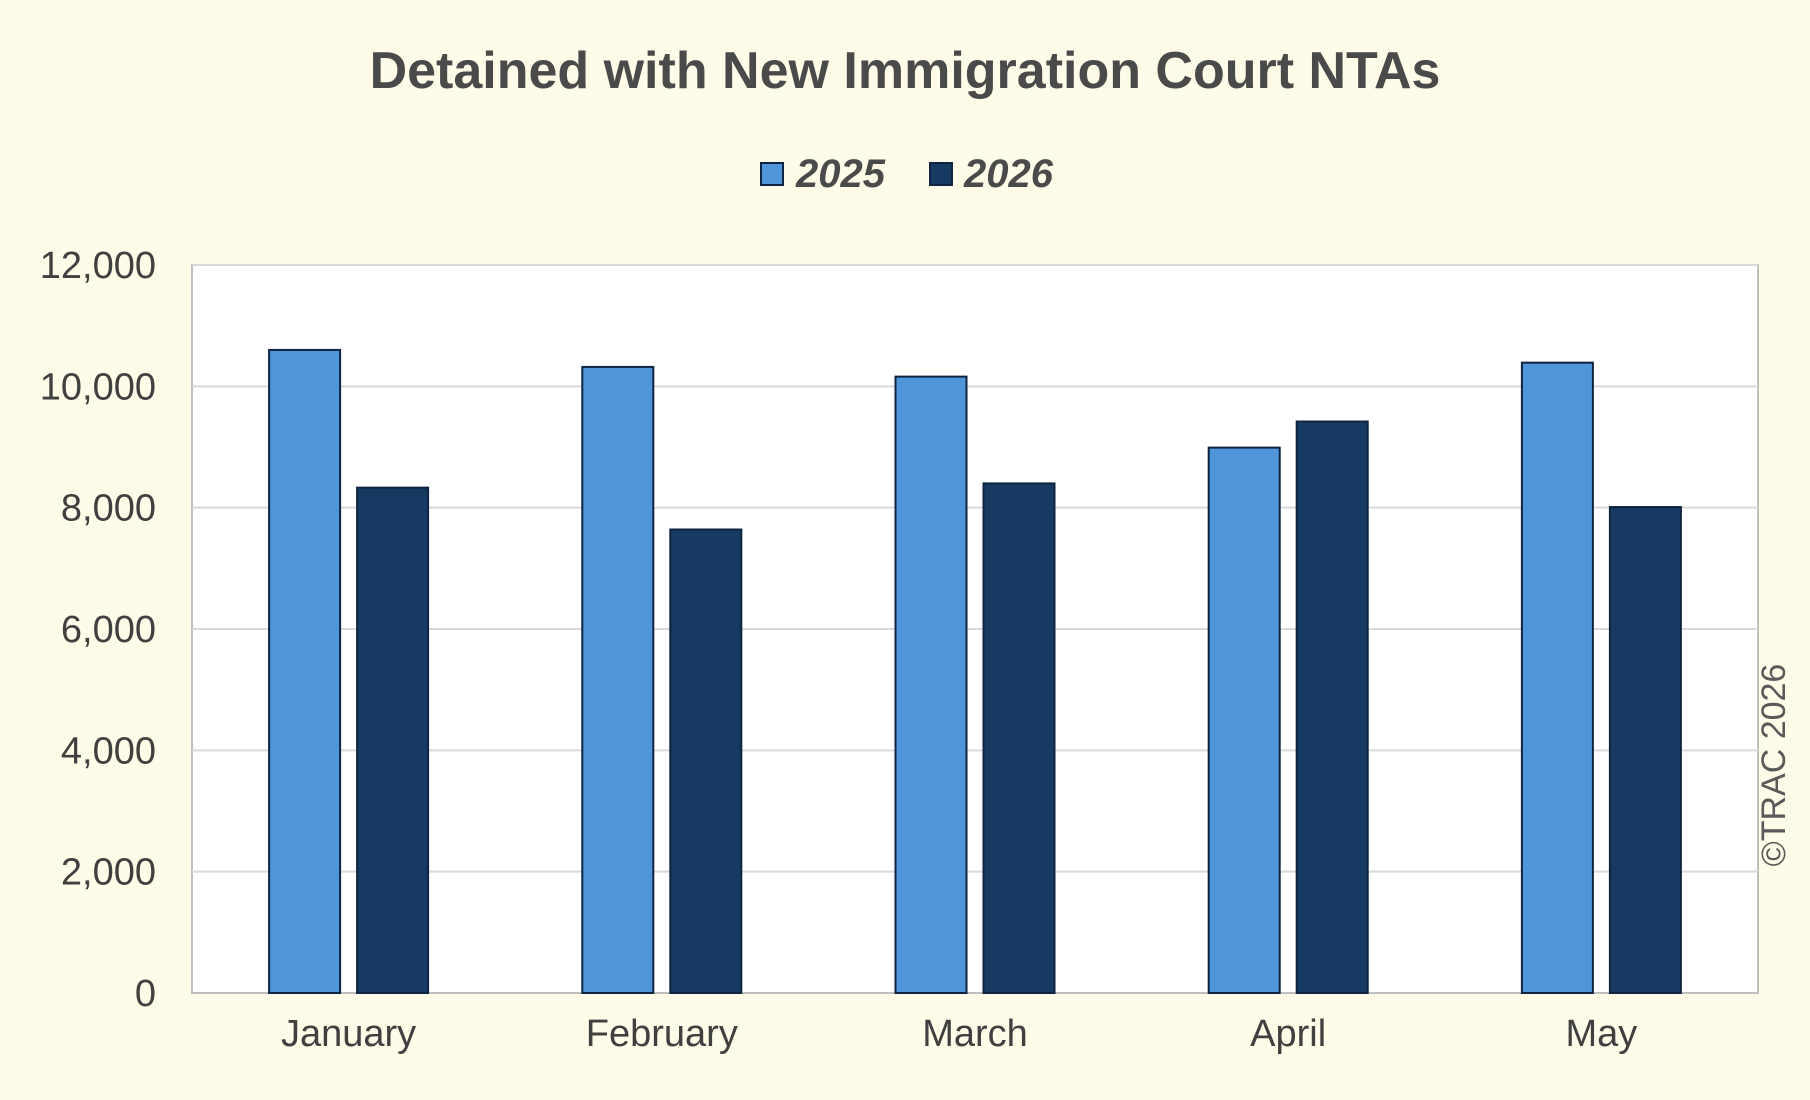 The height and width of the screenshot is (1100, 1810). Describe the element at coordinates (108, 509) in the screenshot. I see `y-tick-label: 8,000` at that location.